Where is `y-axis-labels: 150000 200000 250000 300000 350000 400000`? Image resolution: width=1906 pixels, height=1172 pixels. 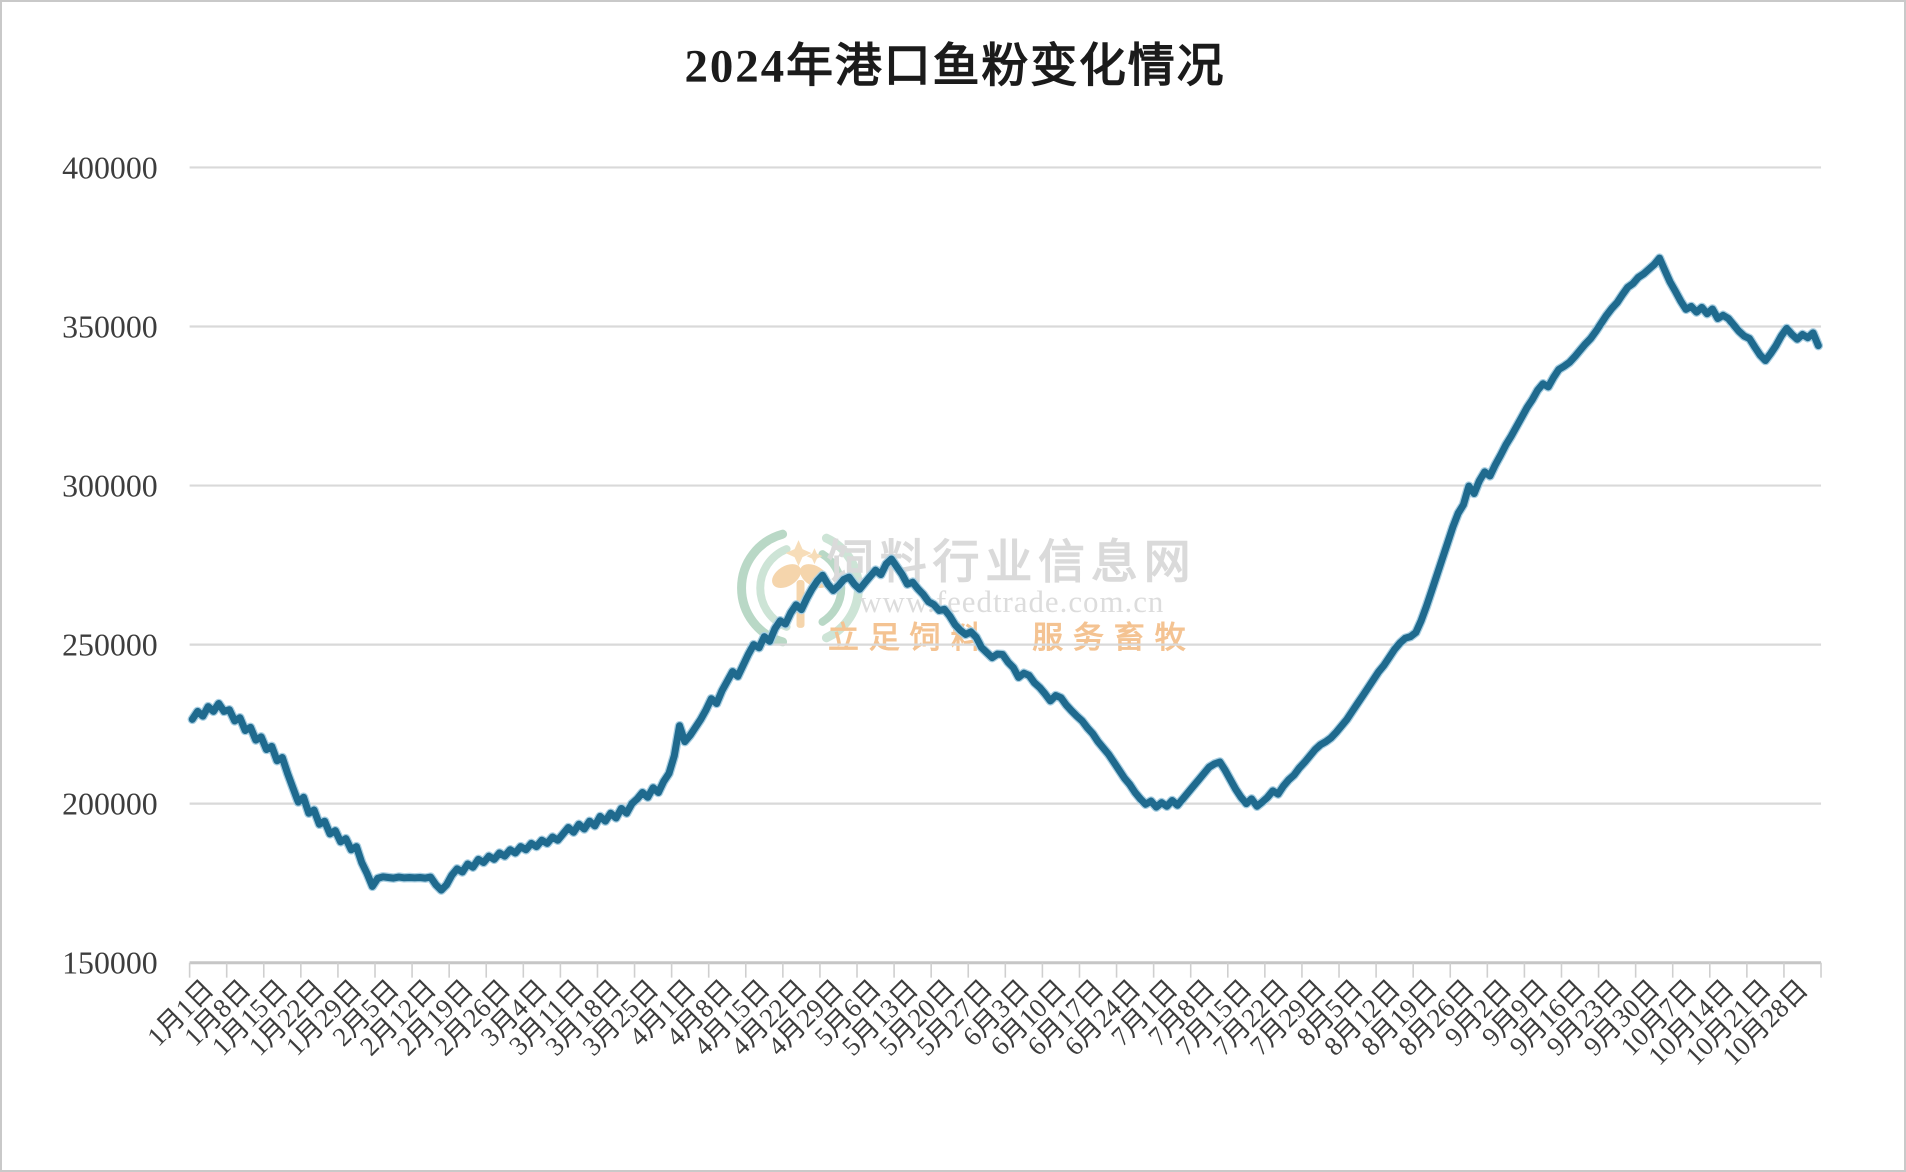
y-axis-labels: 150000 200000 250000 300000 350000 400000 is located at coordinates (110, 565).